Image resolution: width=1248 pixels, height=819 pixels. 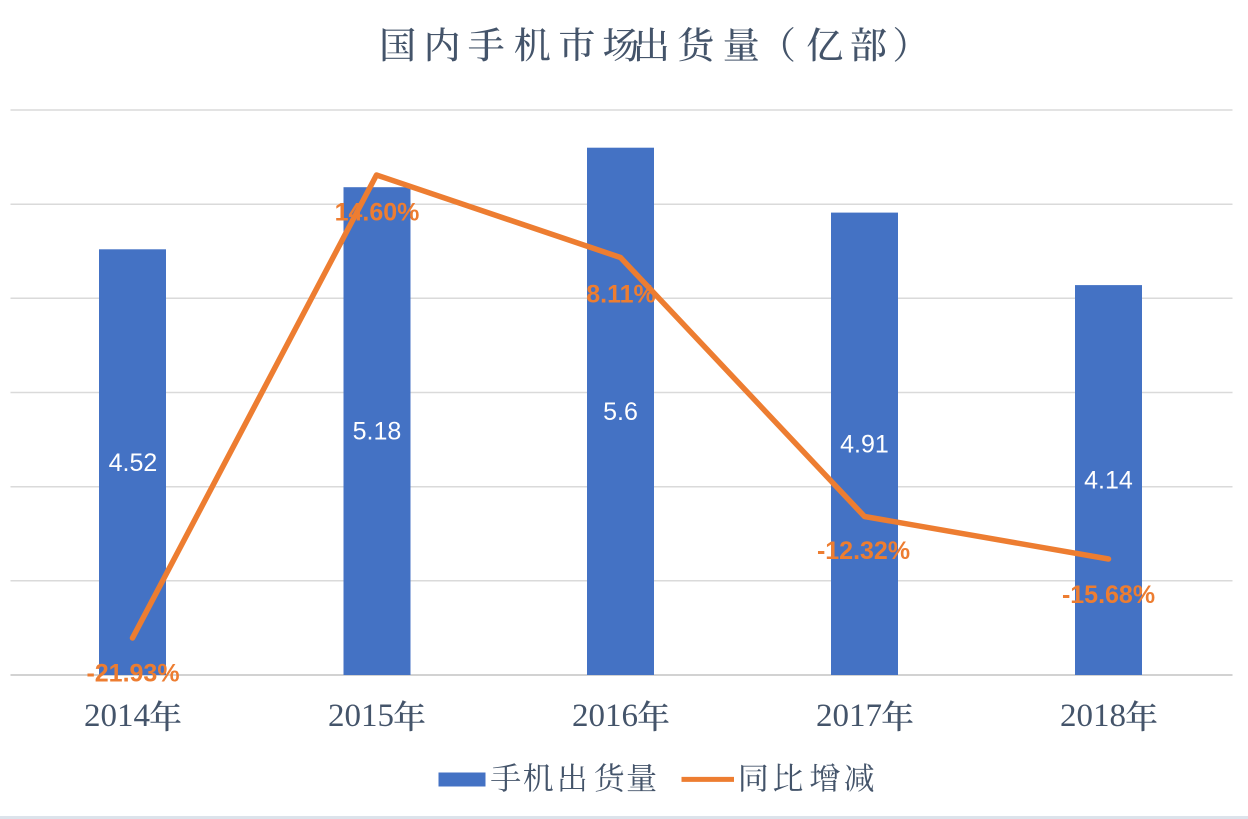 I want to click on svg-text: 2016, so click(x=605, y=716).